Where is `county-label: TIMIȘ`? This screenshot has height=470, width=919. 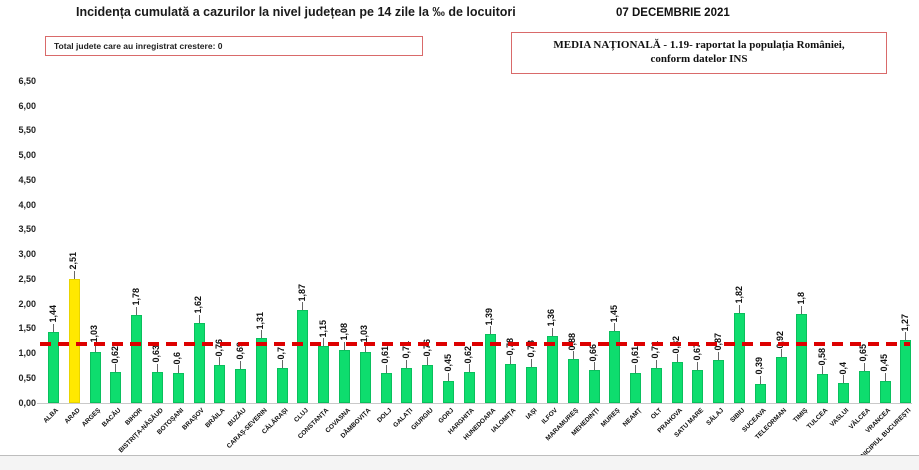
county-label: TIMIȘ is located at coordinates (800, 416).